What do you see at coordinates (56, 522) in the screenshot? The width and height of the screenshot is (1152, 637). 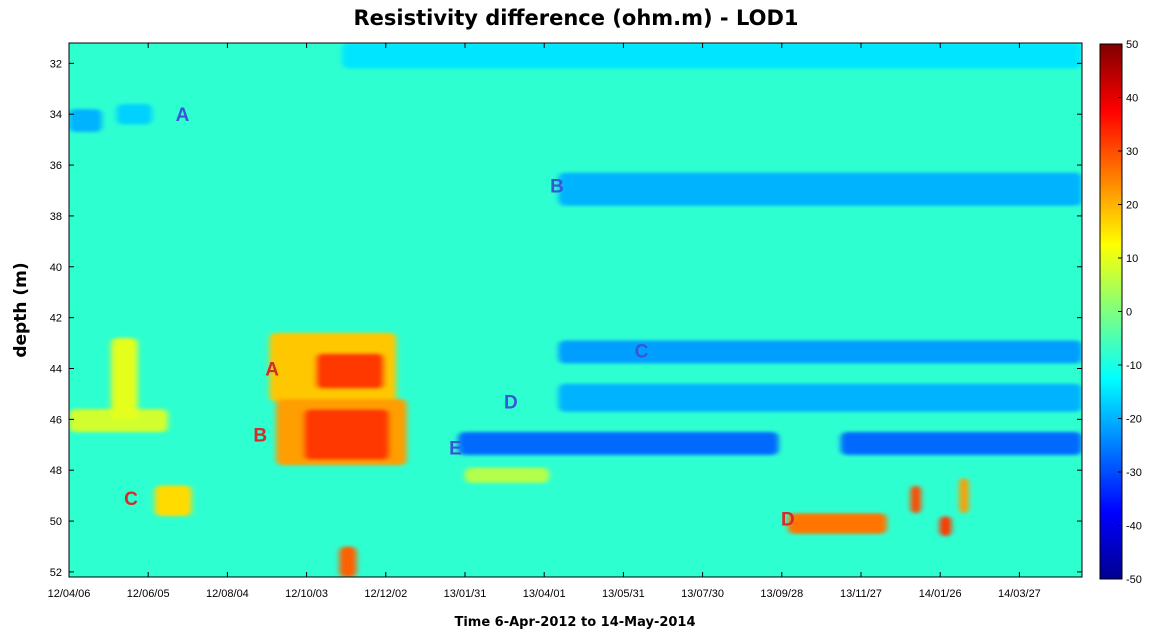 I see `y-tick-label: 50` at bounding box center [56, 522].